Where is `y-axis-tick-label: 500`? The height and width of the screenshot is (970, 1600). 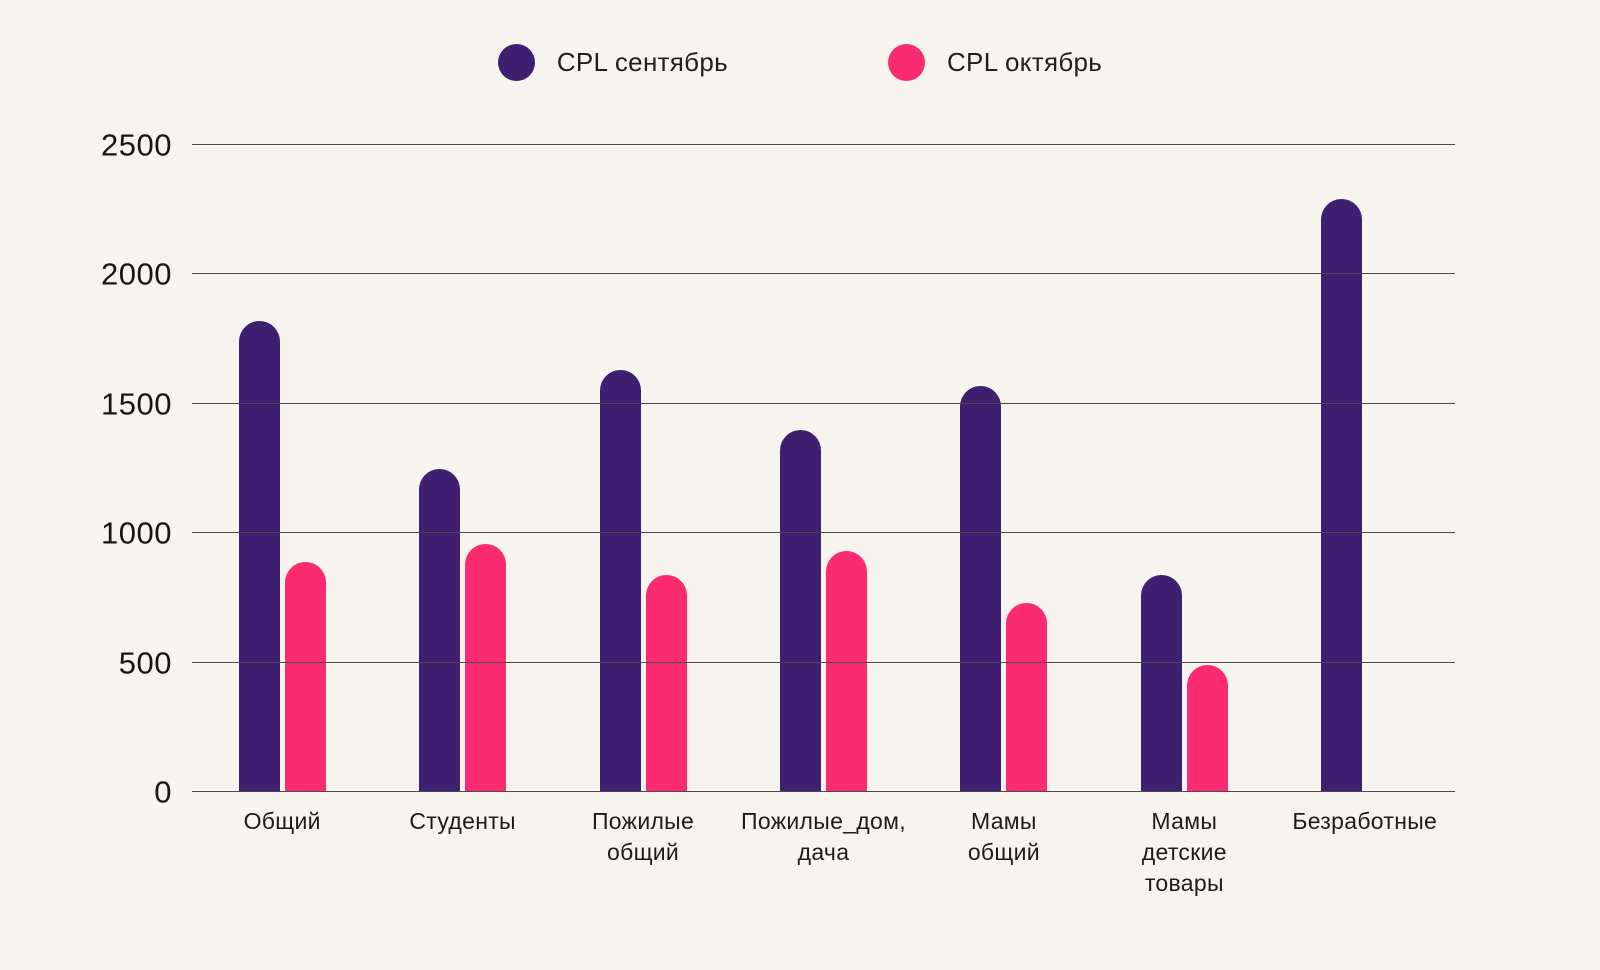
y-axis-tick-label: 500 is located at coordinates (145, 663).